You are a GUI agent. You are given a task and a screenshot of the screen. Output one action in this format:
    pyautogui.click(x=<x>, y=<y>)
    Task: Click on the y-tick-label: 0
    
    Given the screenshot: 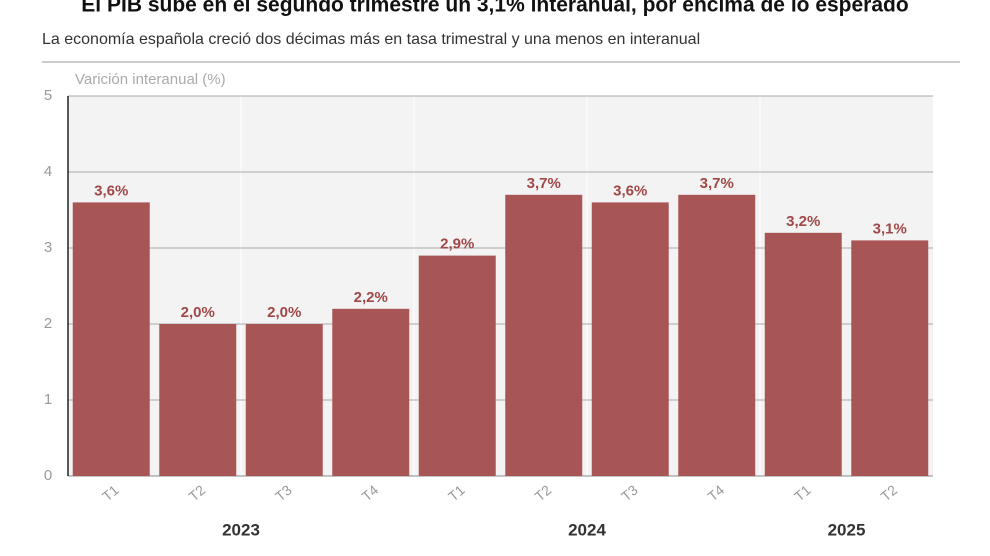 What is the action you would take?
    pyautogui.click(x=48, y=475)
    